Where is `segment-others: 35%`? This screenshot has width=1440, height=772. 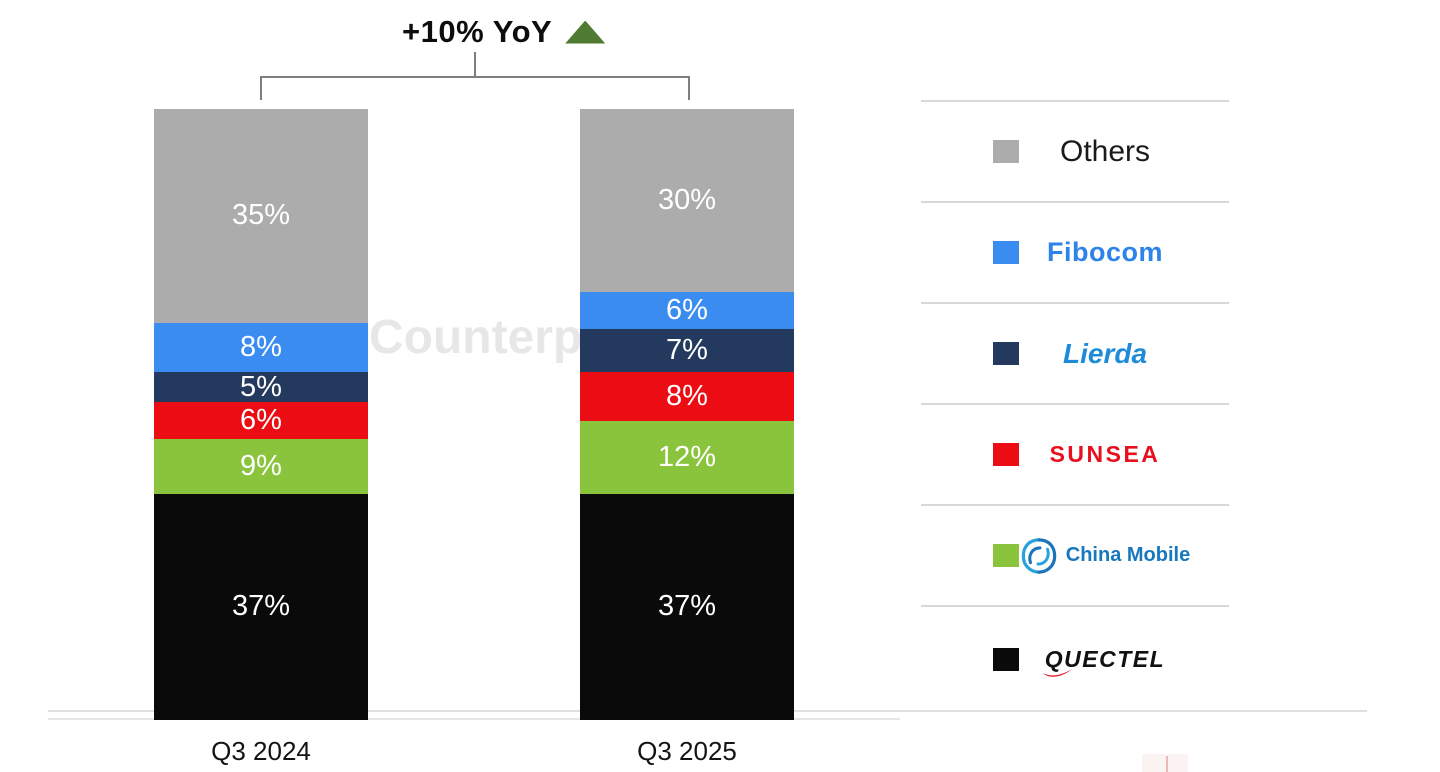 segment-others: 35% is located at coordinates (261, 216).